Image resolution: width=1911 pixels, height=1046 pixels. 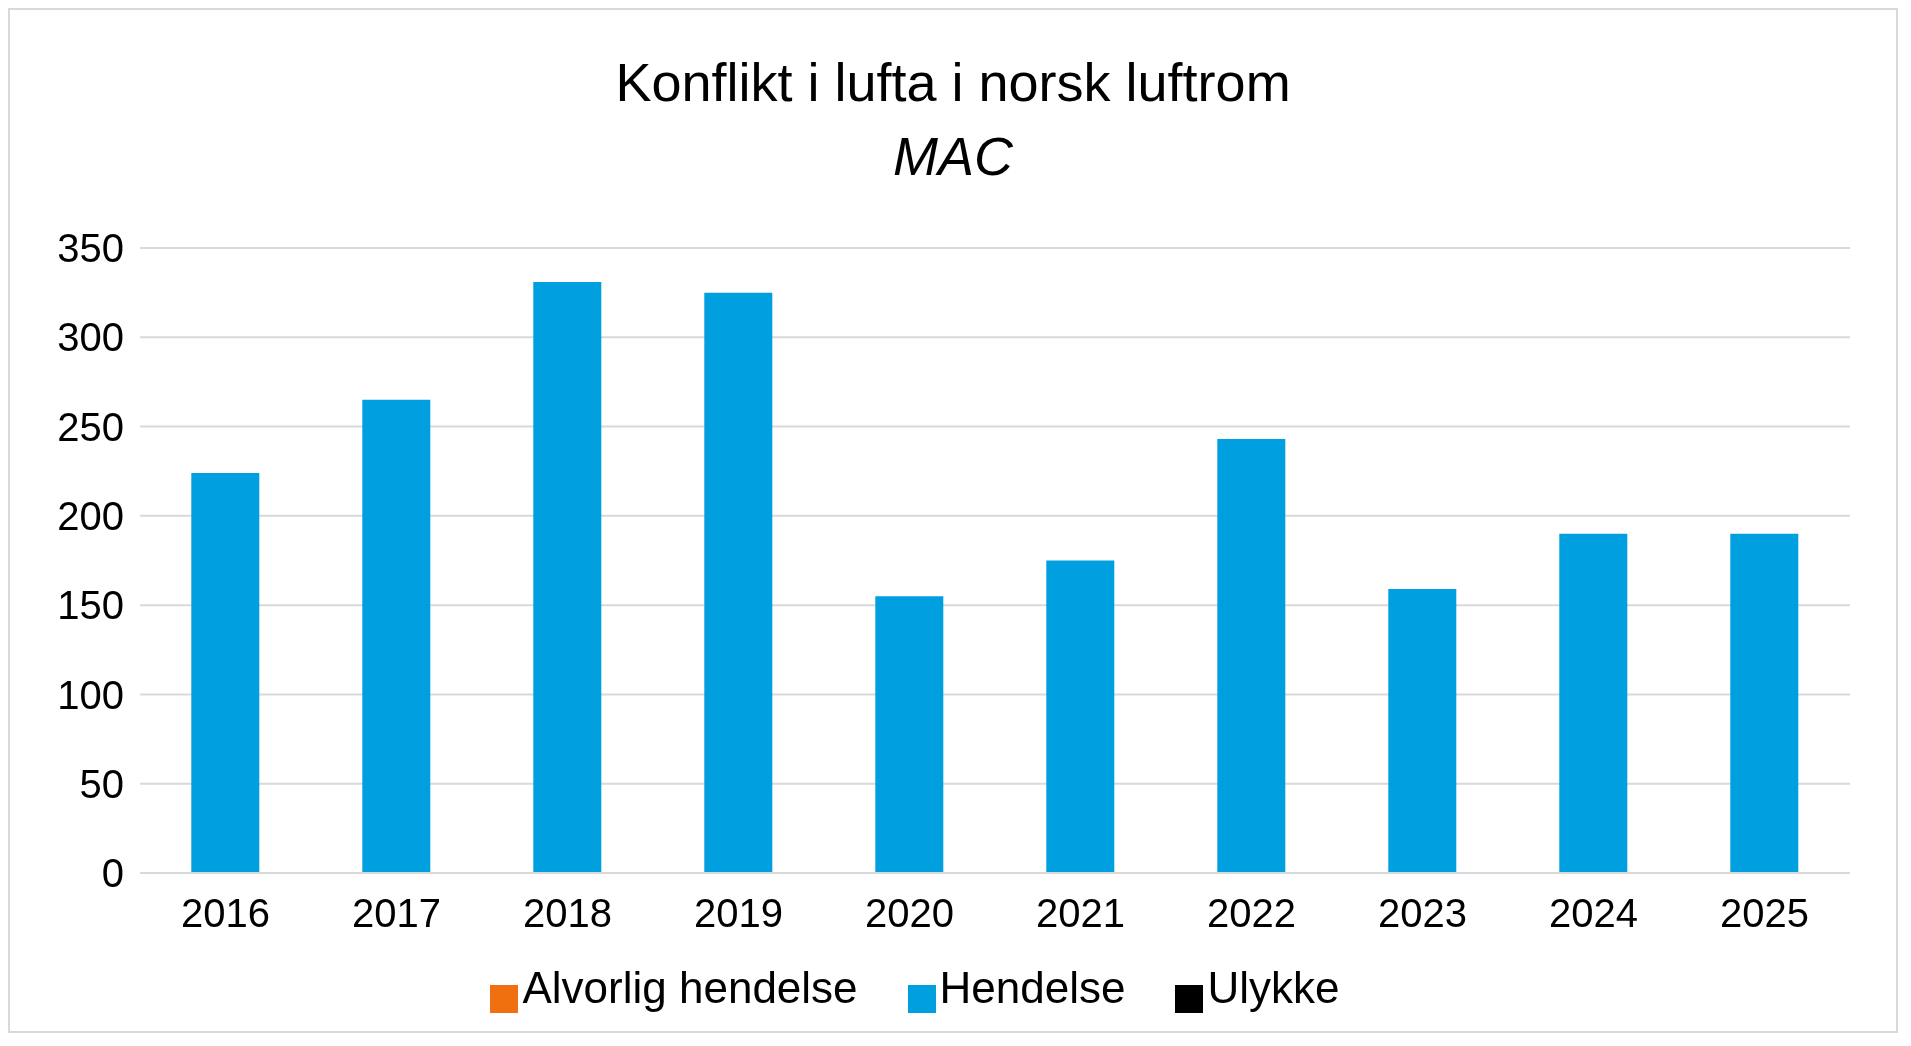 What do you see at coordinates (1080, 913) in the screenshot?
I see `x-tick-label: 2021` at bounding box center [1080, 913].